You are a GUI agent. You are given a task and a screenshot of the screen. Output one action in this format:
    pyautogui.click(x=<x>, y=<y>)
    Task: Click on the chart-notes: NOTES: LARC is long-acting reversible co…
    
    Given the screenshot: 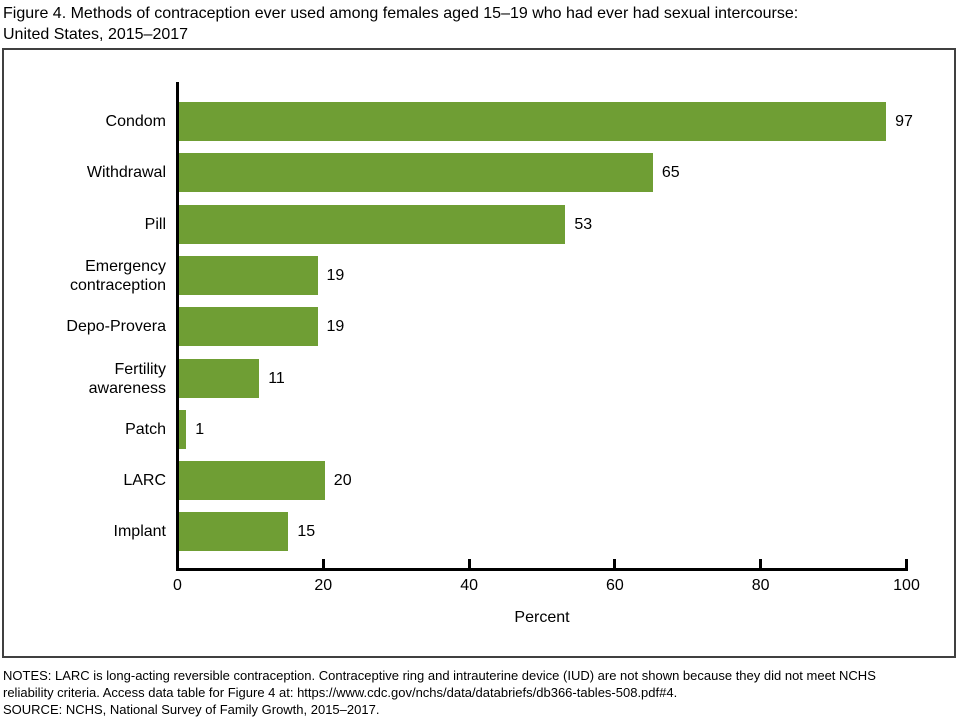 What is the action you would take?
    pyautogui.click(x=476, y=692)
    